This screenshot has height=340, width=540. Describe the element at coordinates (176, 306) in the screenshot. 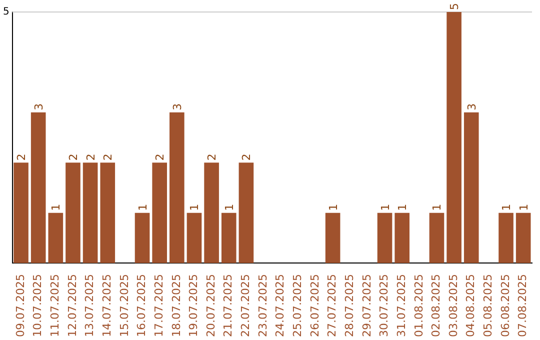

I see `x-tick-label: 18.07.2025` at that location.